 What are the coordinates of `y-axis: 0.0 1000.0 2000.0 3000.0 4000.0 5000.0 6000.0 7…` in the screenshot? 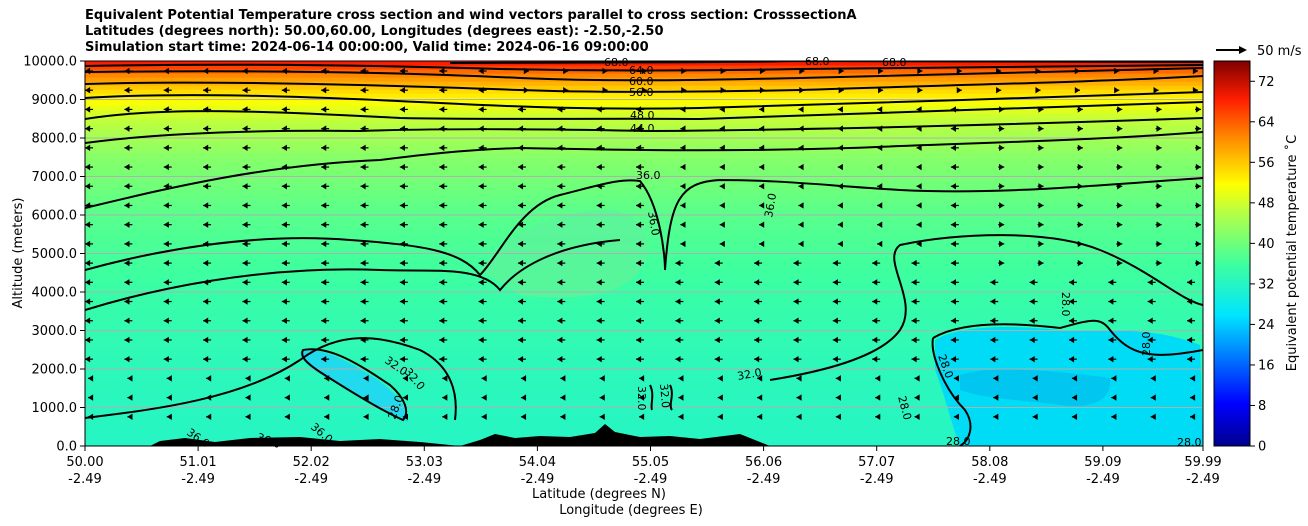 It's located at (54, 255).